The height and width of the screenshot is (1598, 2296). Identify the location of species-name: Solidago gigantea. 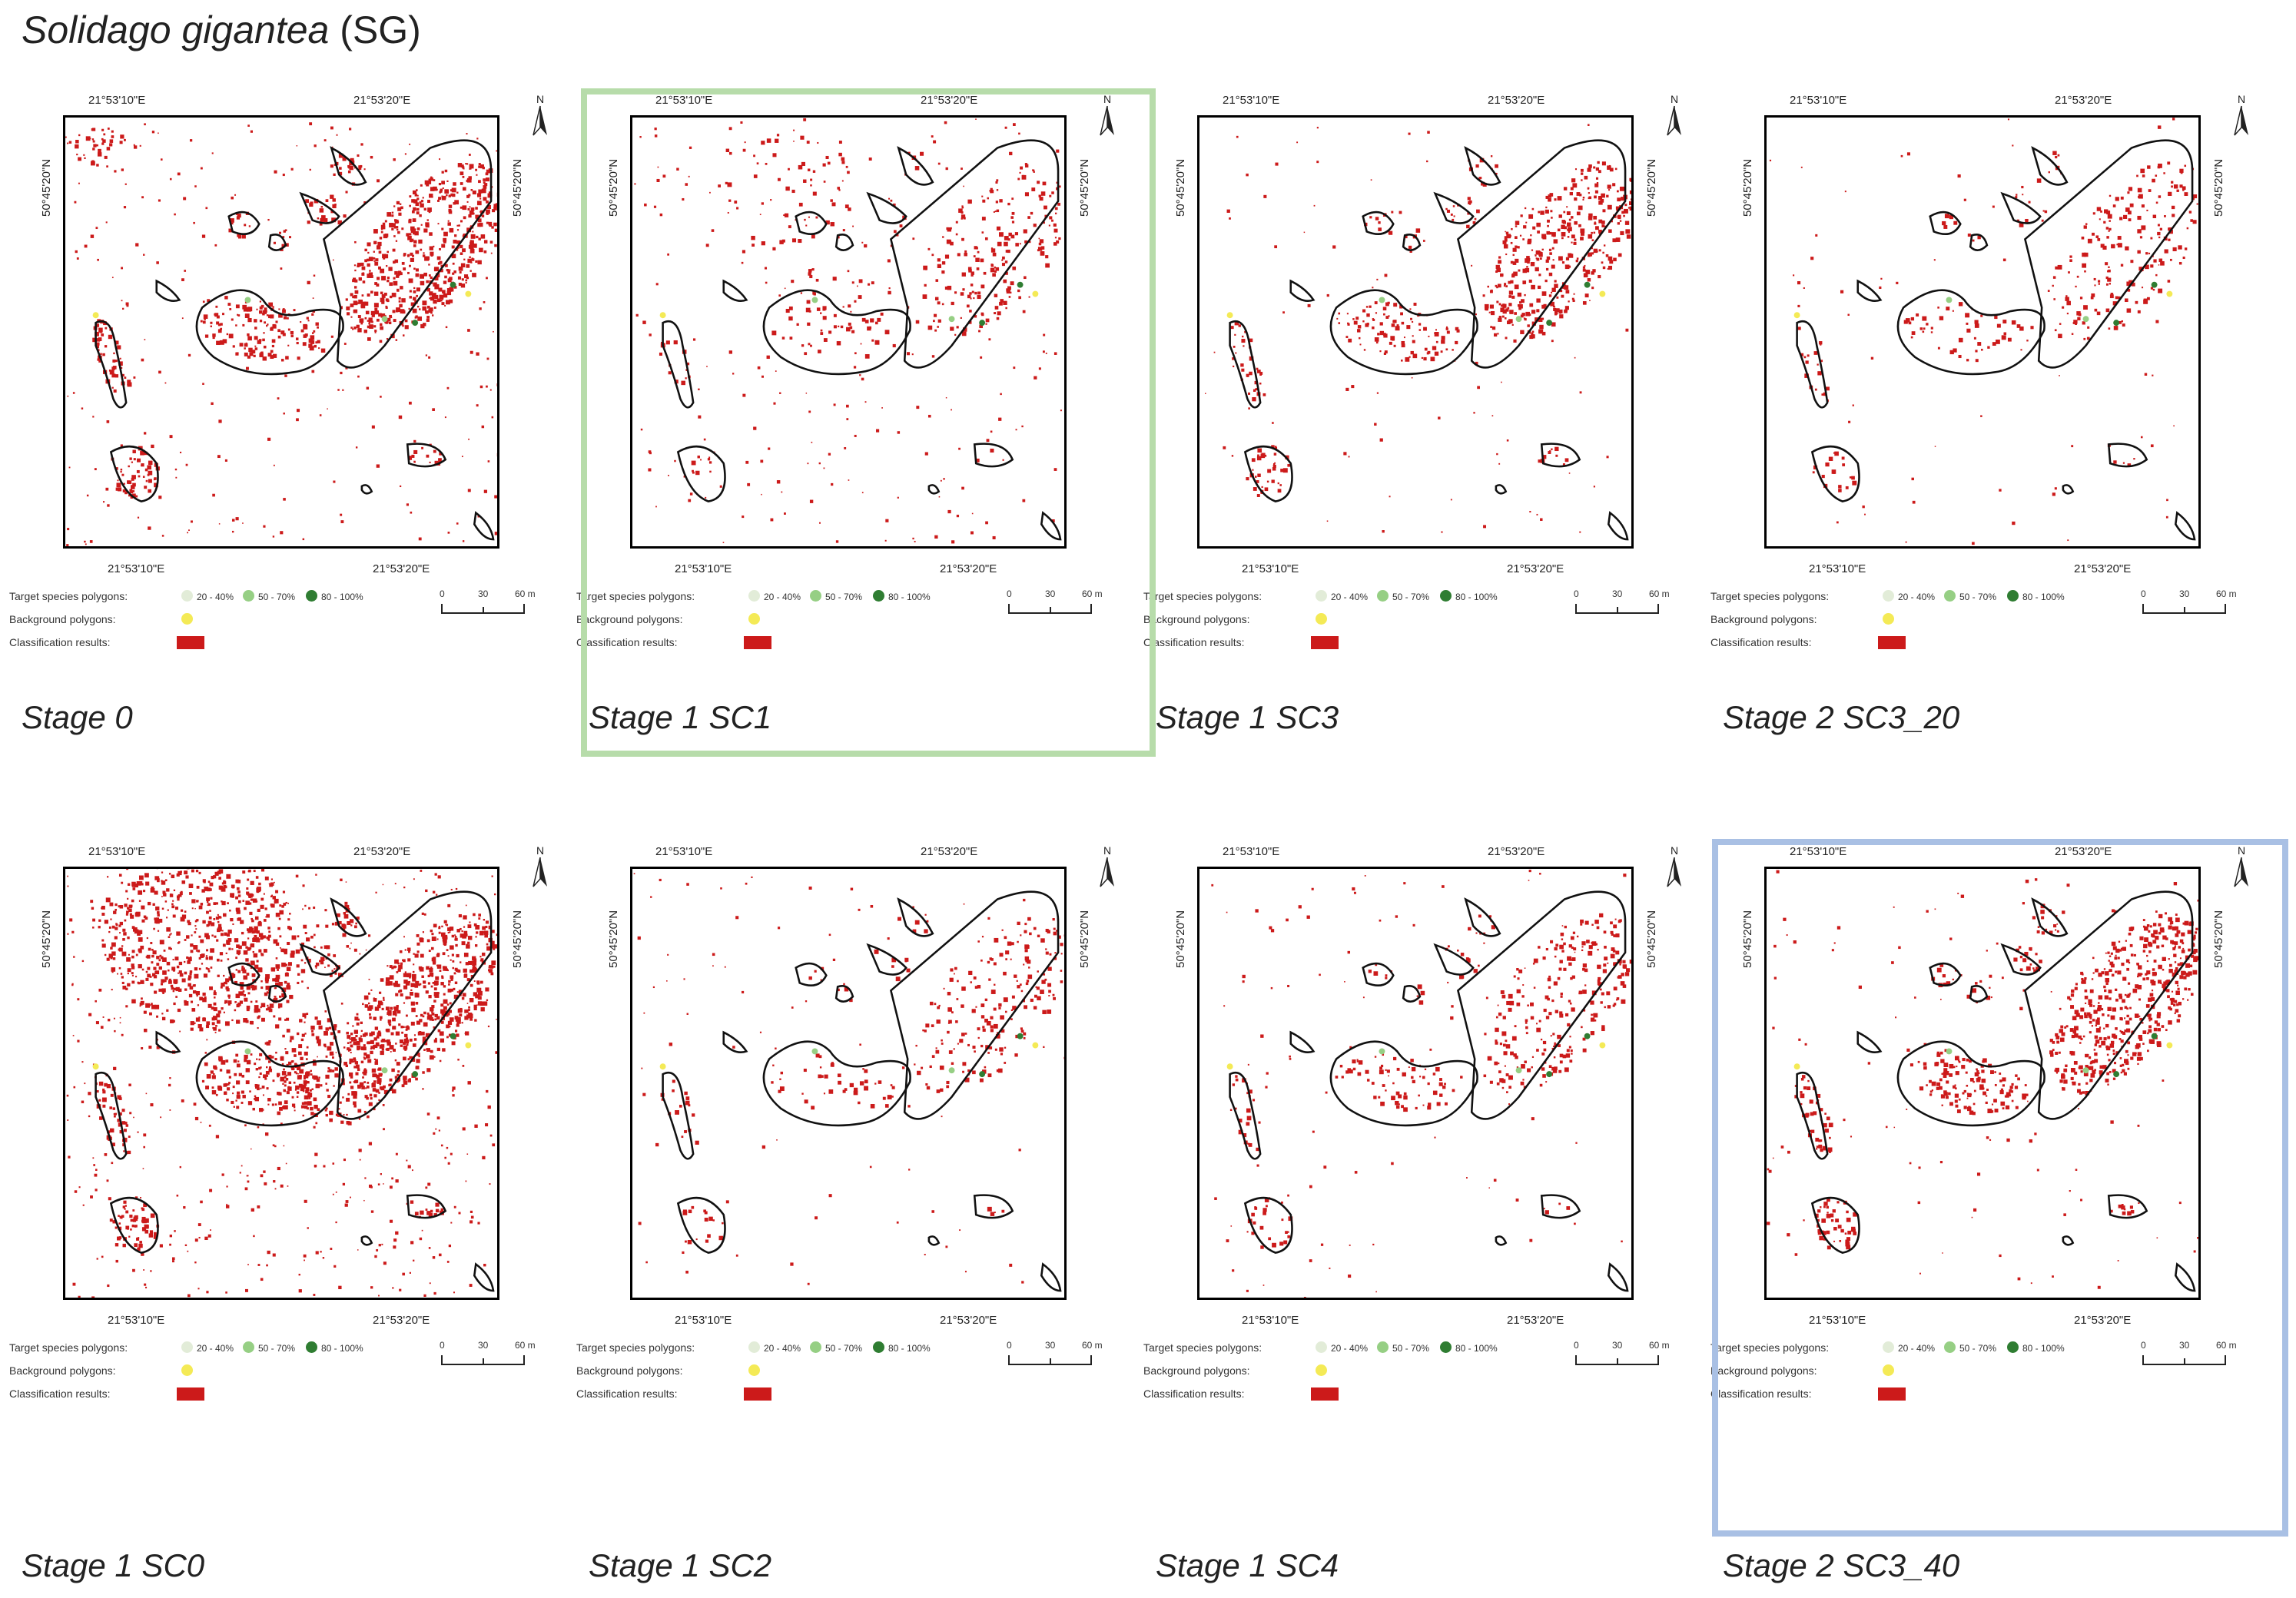
(175, 29).